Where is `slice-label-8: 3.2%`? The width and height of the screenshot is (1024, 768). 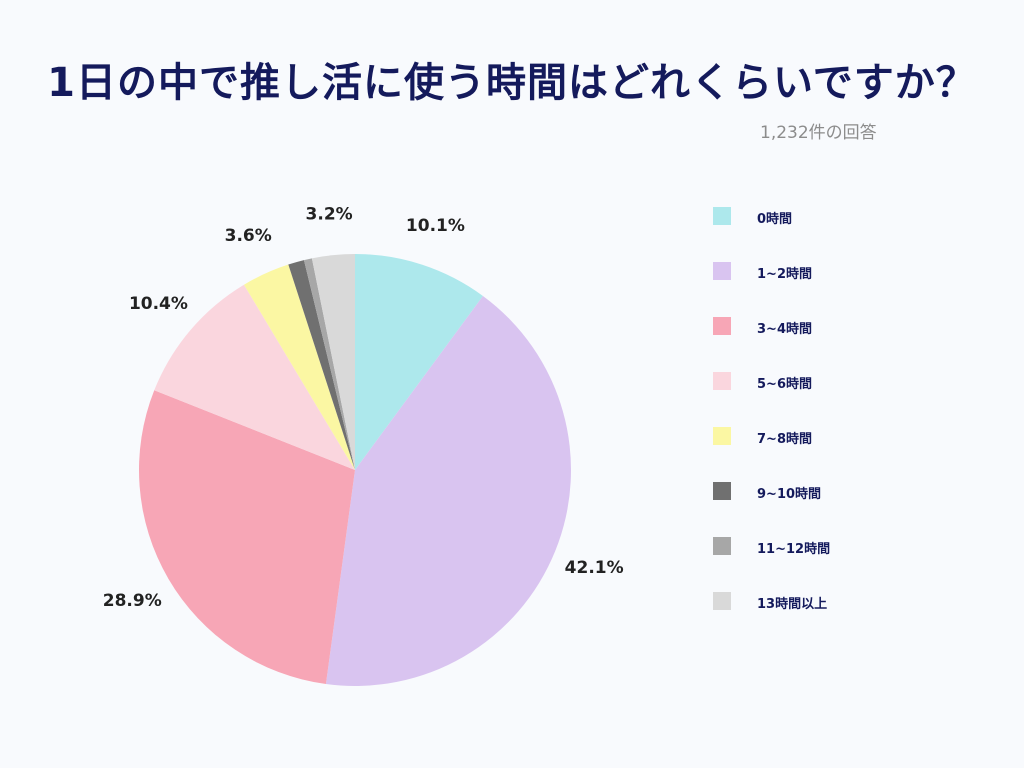 slice-label-8: 3.2% is located at coordinates (329, 214).